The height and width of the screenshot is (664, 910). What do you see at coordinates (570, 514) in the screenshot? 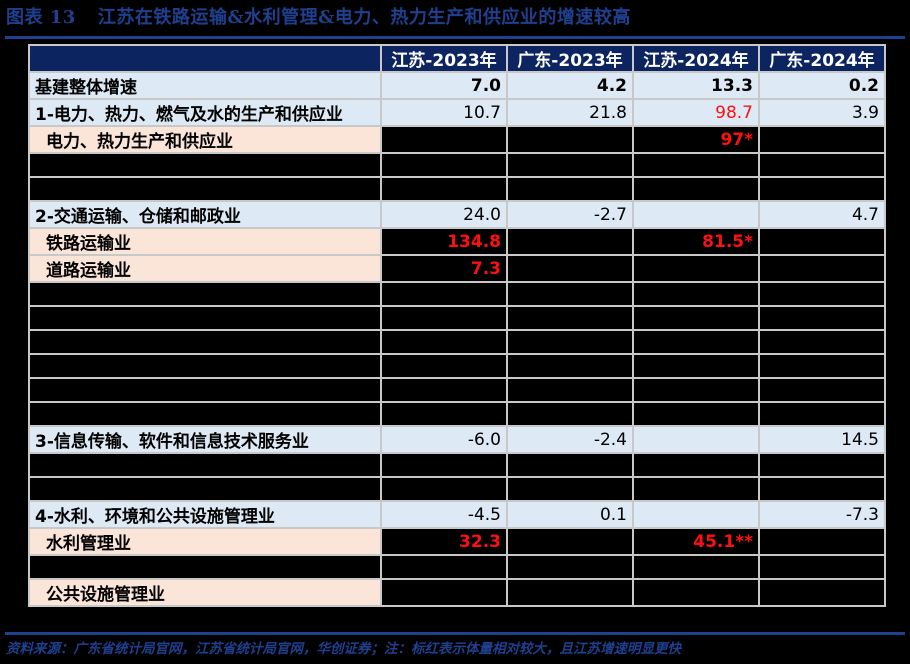
I see `cell-value: 0.1` at bounding box center [570, 514].